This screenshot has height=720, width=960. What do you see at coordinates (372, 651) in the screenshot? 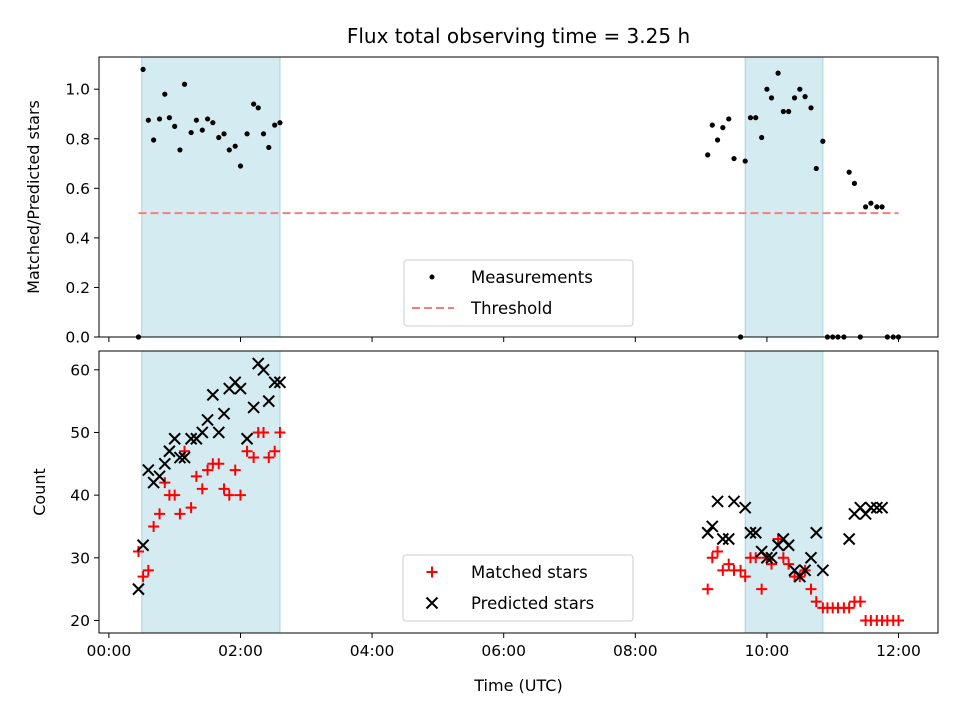
I see `x-tick-label-2: 04:00` at bounding box center [372, 651].